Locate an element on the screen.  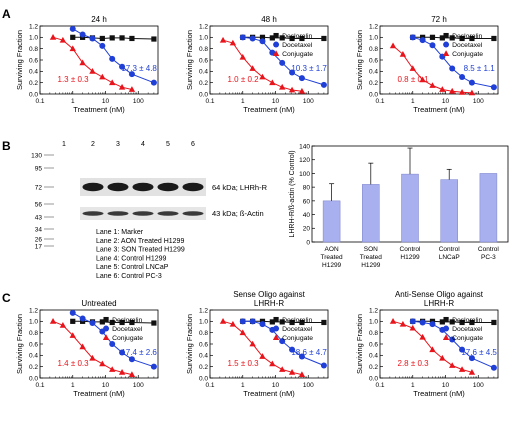
a1-ytick-label: 1.0 is located at coordinates (33, 38).